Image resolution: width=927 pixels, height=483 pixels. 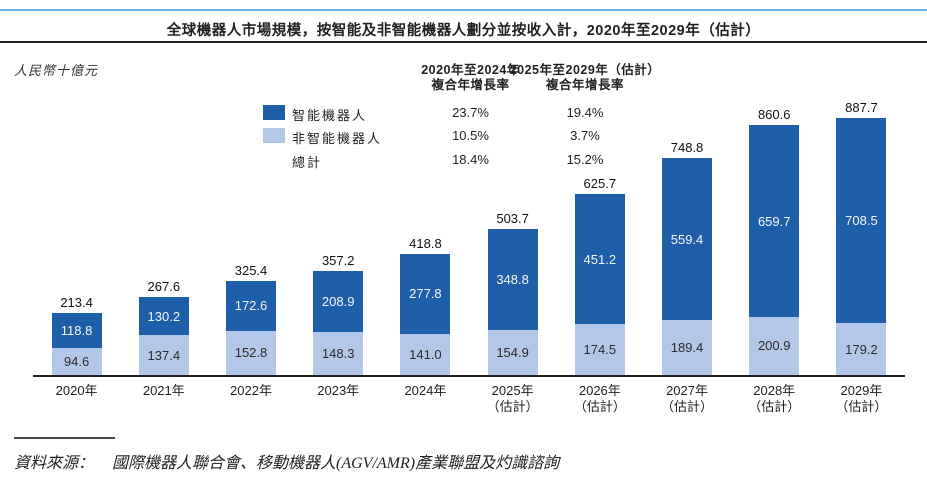 What do you see at coordinates (585, 112) in the screenshot?
I see `cagr-intelligent-2025-2029: 19.4%` at bounding box center [585, 112].